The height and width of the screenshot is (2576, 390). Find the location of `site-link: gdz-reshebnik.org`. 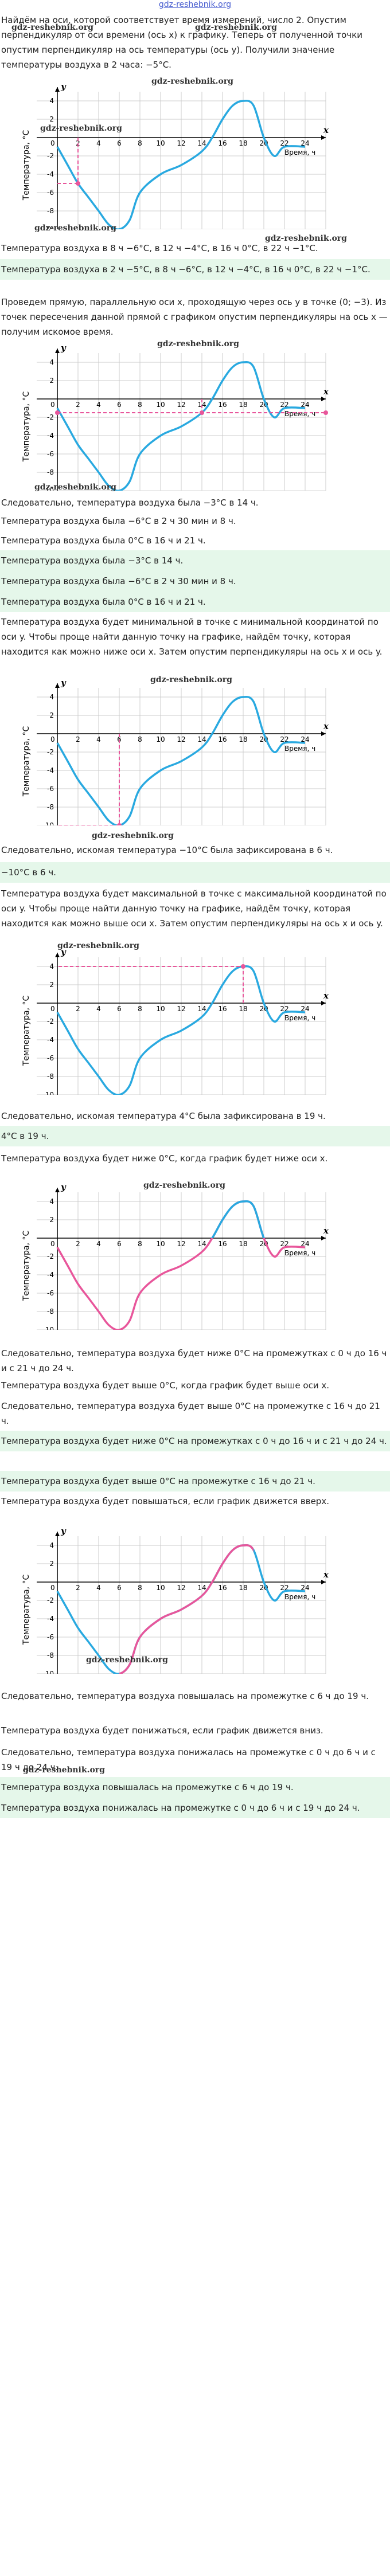

site-link: gdz-reshebnik.org is located at coordinates (195, 4).